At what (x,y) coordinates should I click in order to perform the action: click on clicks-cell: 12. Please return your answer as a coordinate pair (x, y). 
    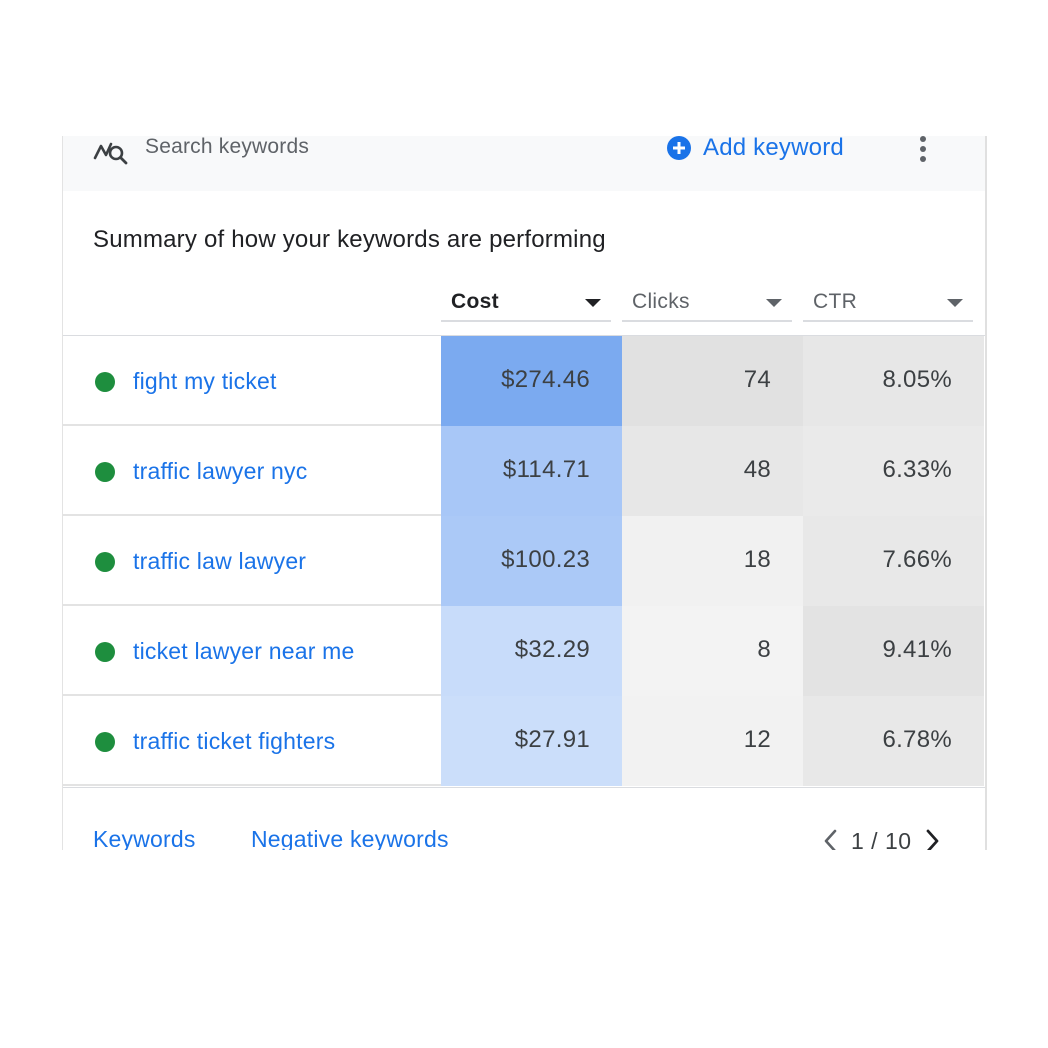
    Looking at the image, I should click on (712, 741).